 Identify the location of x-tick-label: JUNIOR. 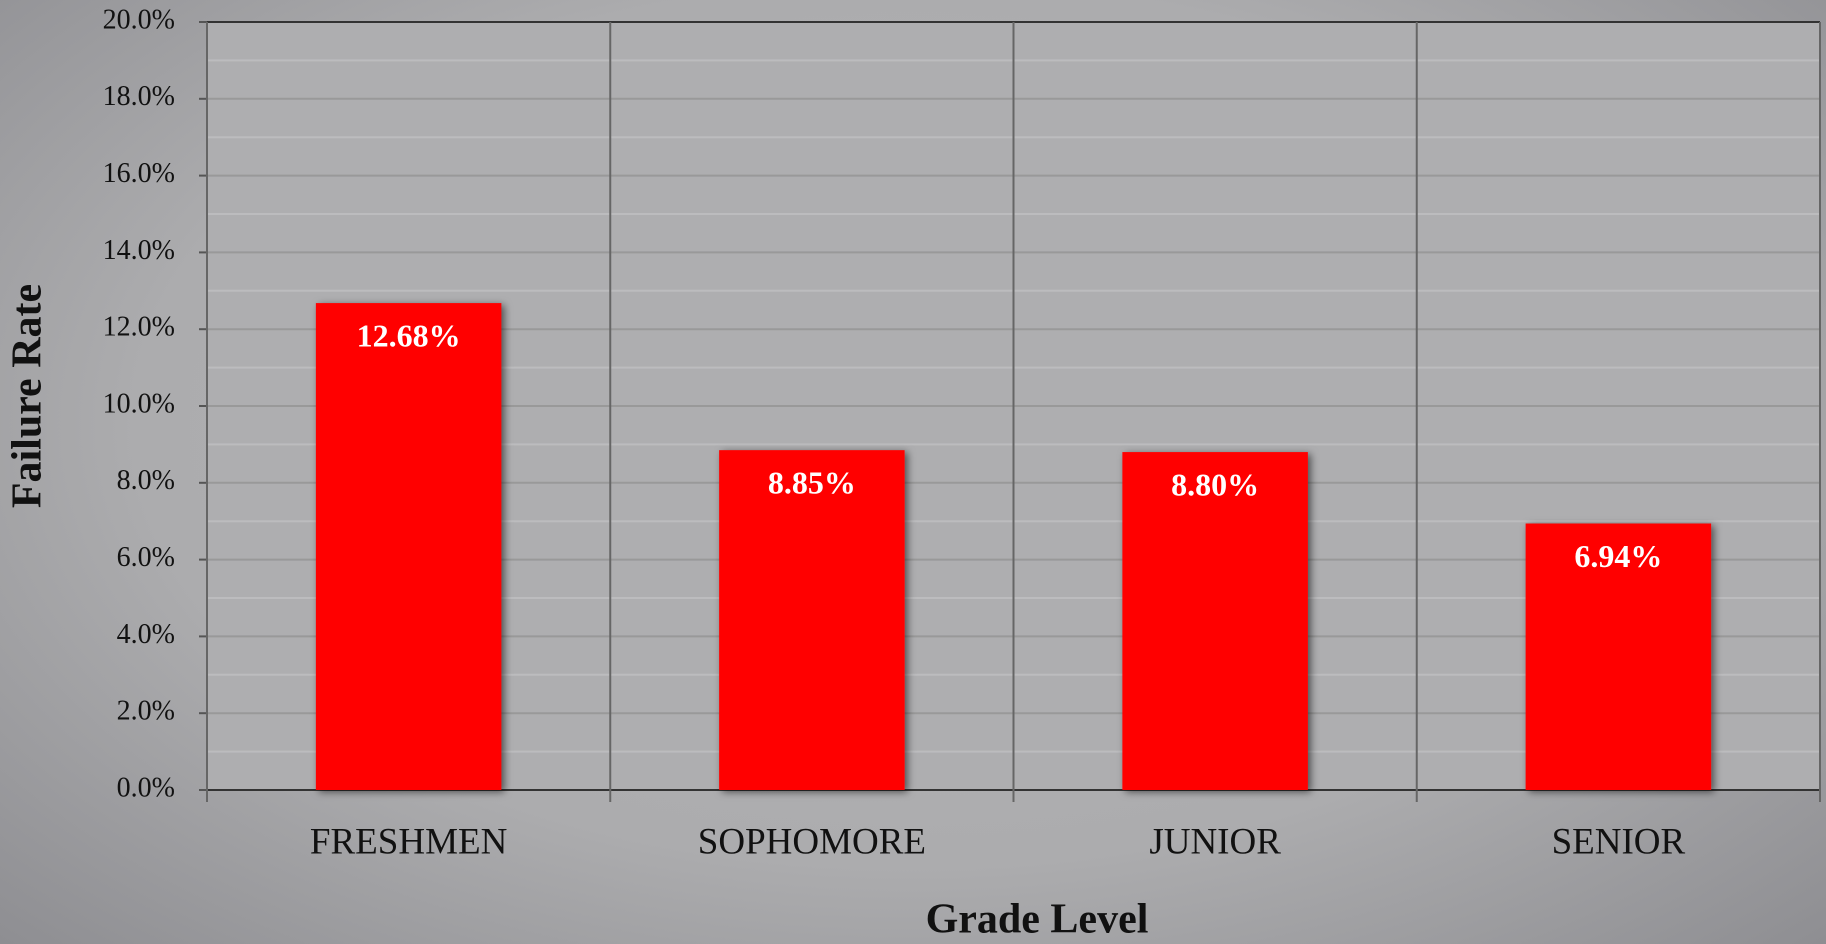
(1215, 841).